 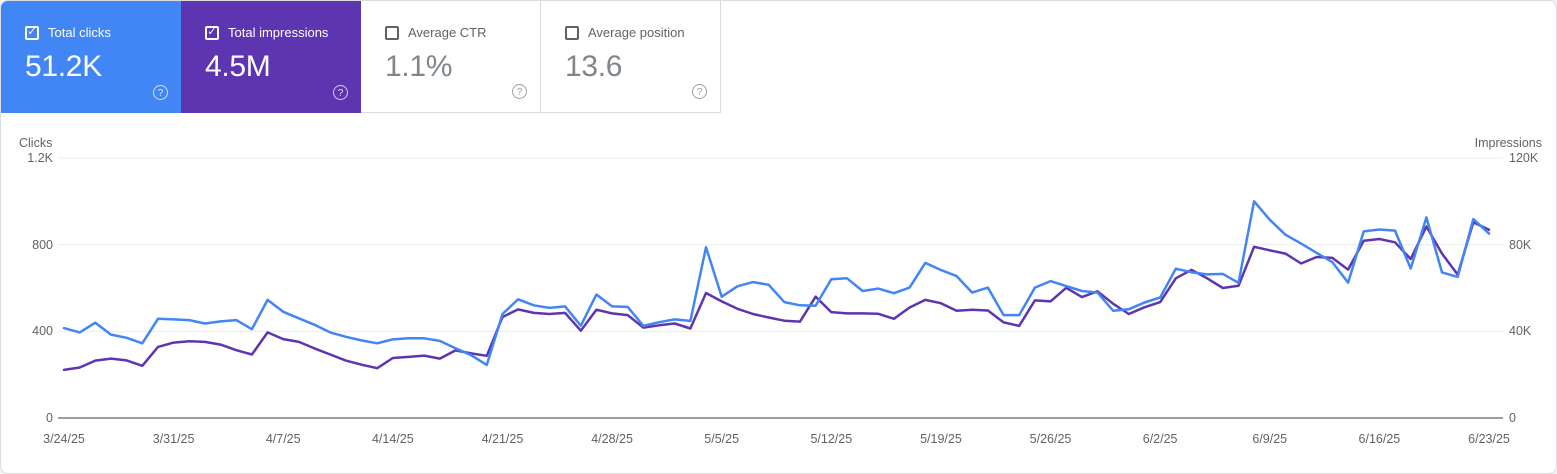 I want to click on x-axis-label: 4/7/25, so click(x=283, y=439).